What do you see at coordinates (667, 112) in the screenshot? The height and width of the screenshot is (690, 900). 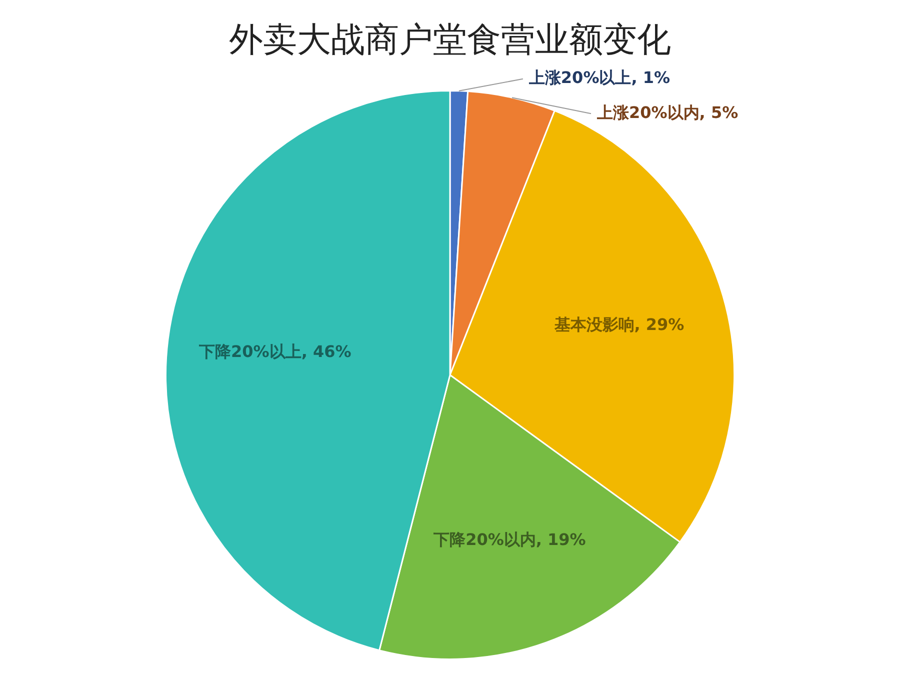 I see `slice-label: 上涨20%以内, 5%` at bounding box center [667, 112].